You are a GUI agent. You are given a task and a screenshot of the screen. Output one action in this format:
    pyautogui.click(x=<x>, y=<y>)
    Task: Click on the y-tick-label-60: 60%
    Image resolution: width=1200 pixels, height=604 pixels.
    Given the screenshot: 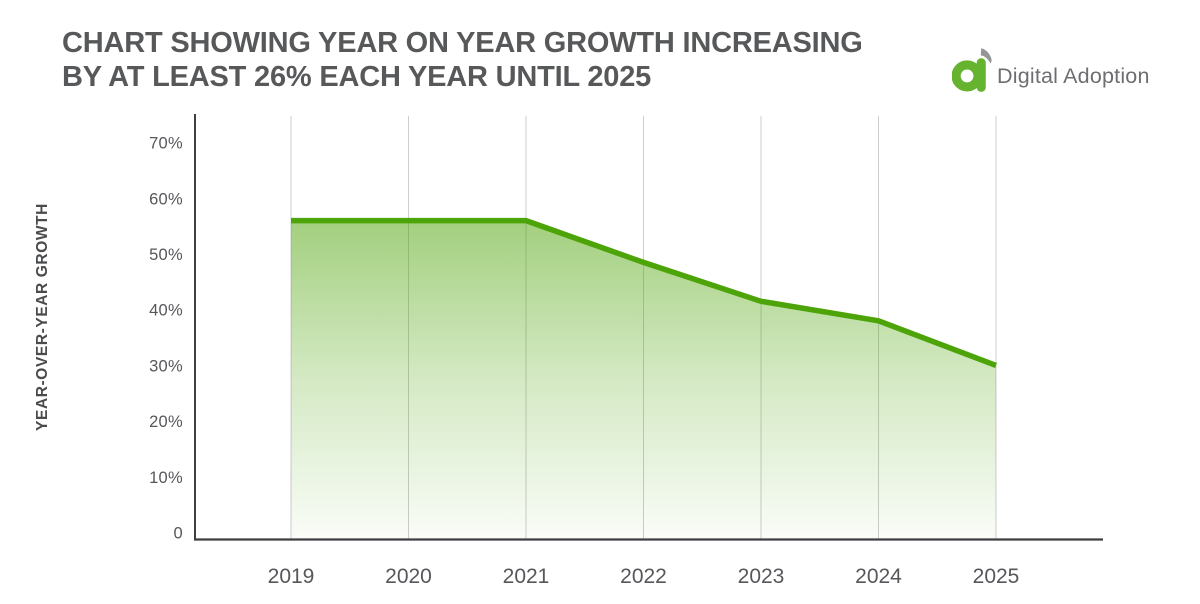 What is the action you would take?
    pyautogui.click(x=166, y=199)
    